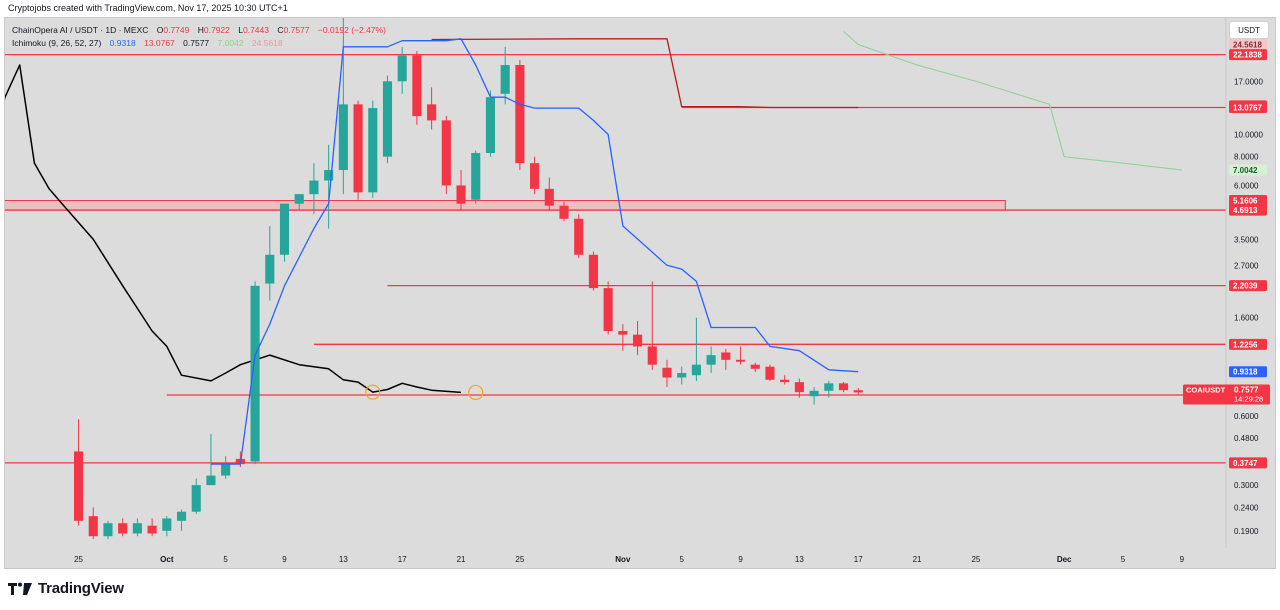  What do you see at coordinates (858, 559) in the screenshot?
I see `x-tick-label-12: 17` at bounding box center [858, 559].